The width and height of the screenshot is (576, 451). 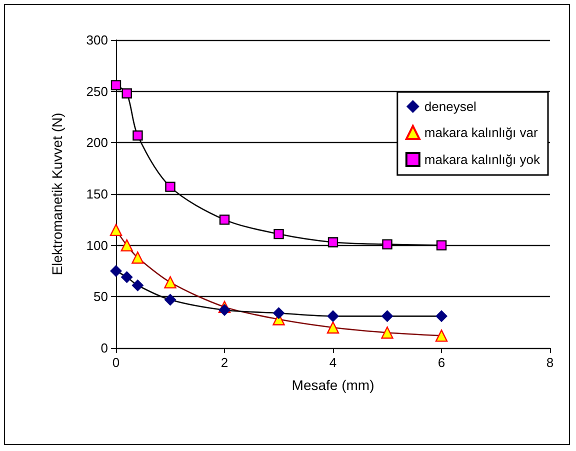 What do you see at coordinates (481, 132) in the screenshot?
I see `legend-label: makara kalınlığı var` at bounding box center [481, 132].